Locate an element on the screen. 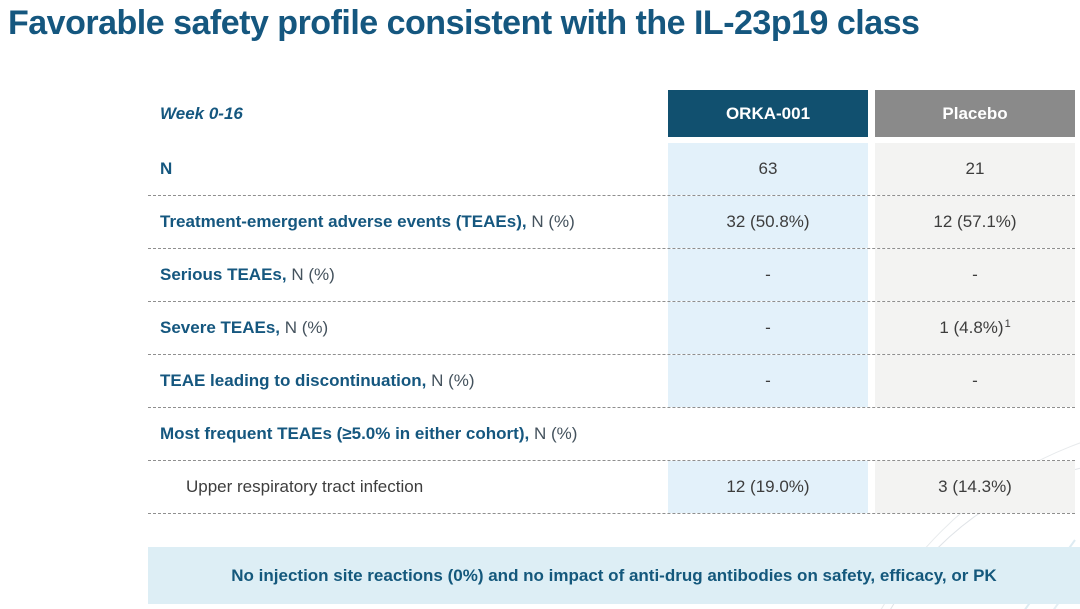 The height and width of the screenshot is (609, 1080). row-label: N is located at coordinates (408, 169).